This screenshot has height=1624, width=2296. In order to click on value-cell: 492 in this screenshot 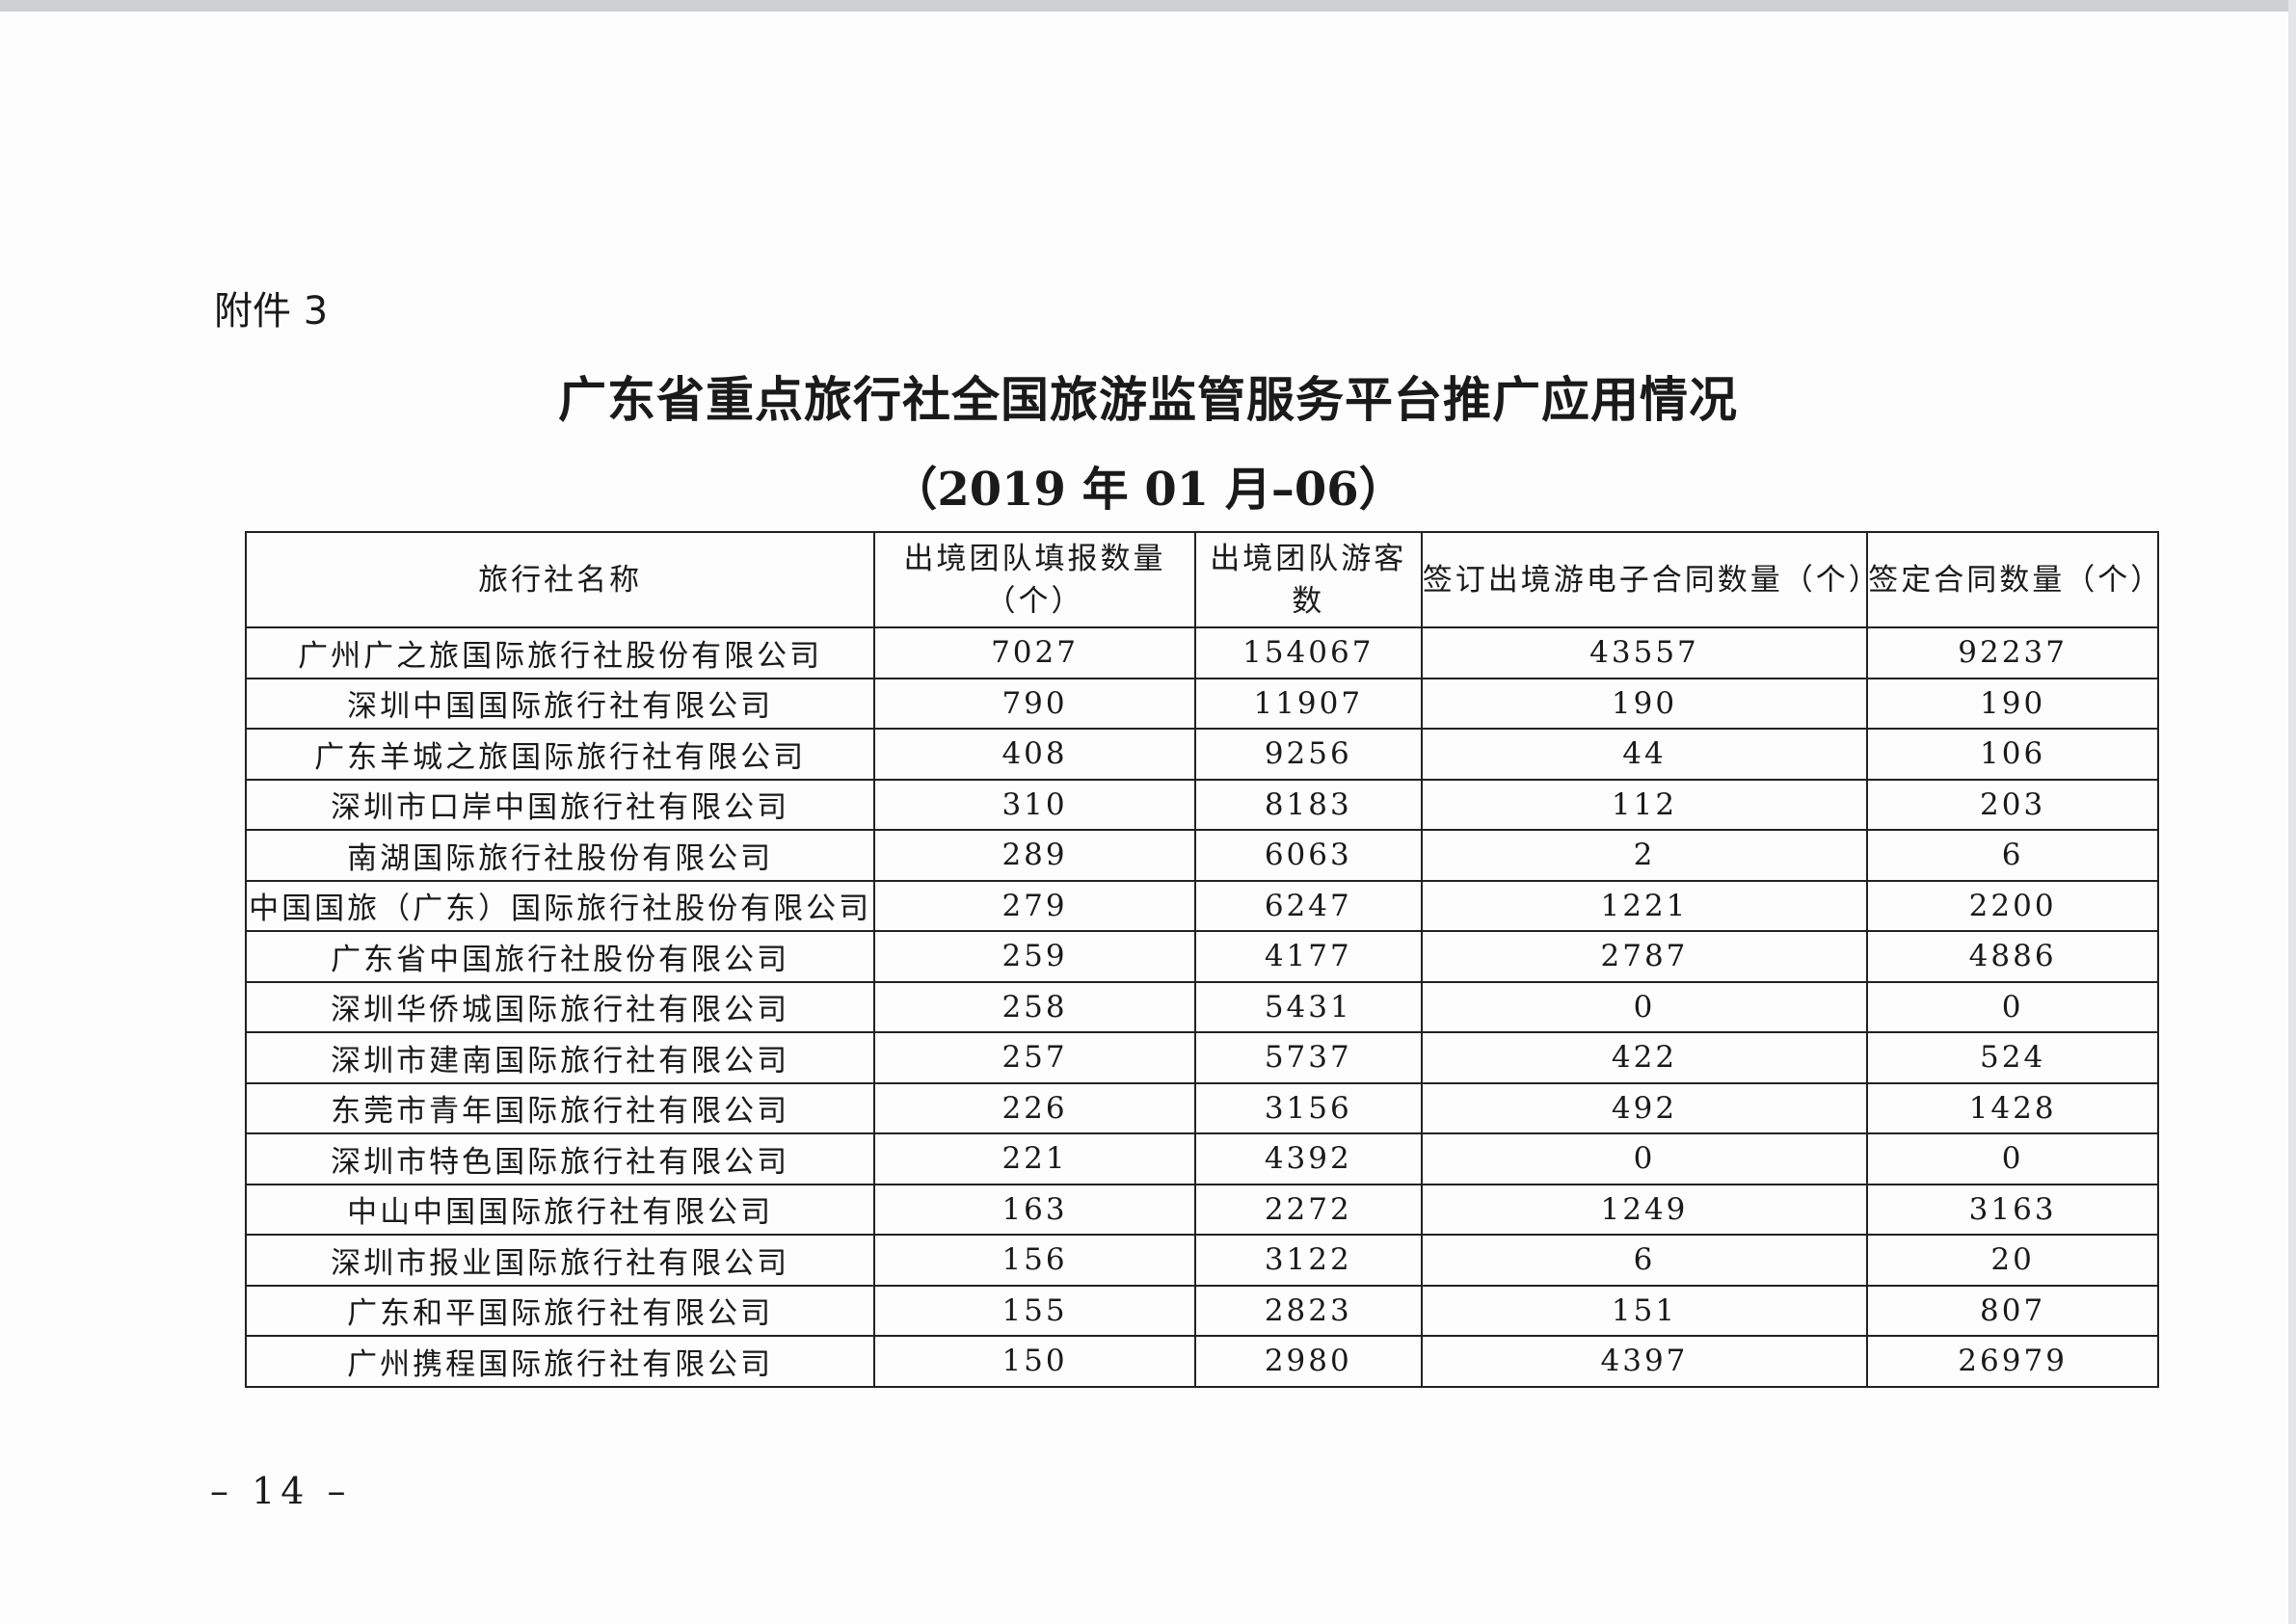, I will do `click(1644, 1107)`.